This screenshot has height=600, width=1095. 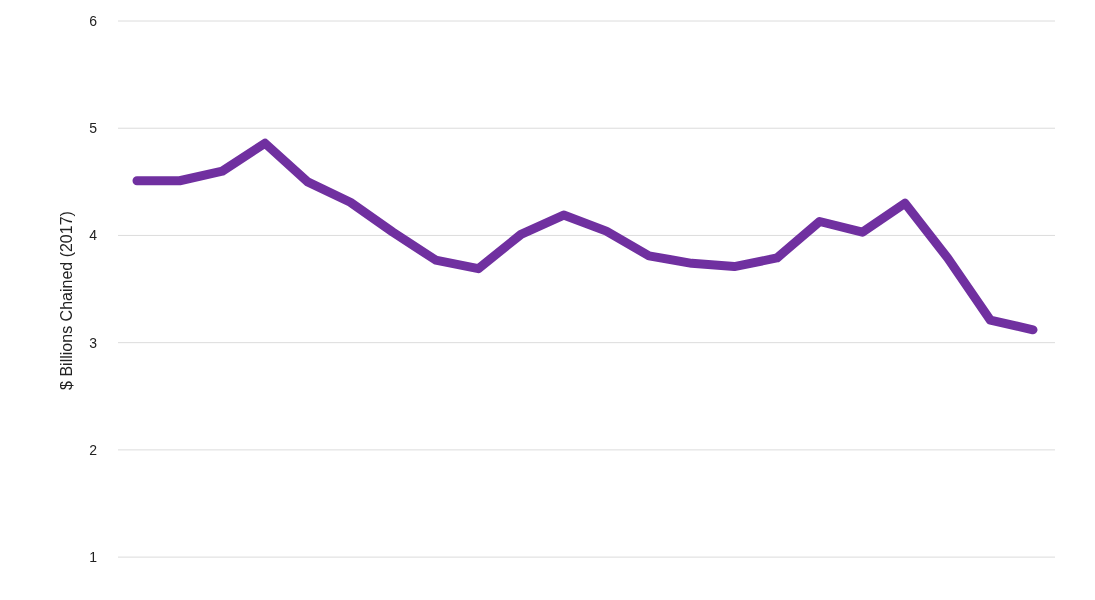 What do you see at coordinates (93, 342) in the screenshot?
I see `y-tick-label: 3` at bounding box center [93, 342].